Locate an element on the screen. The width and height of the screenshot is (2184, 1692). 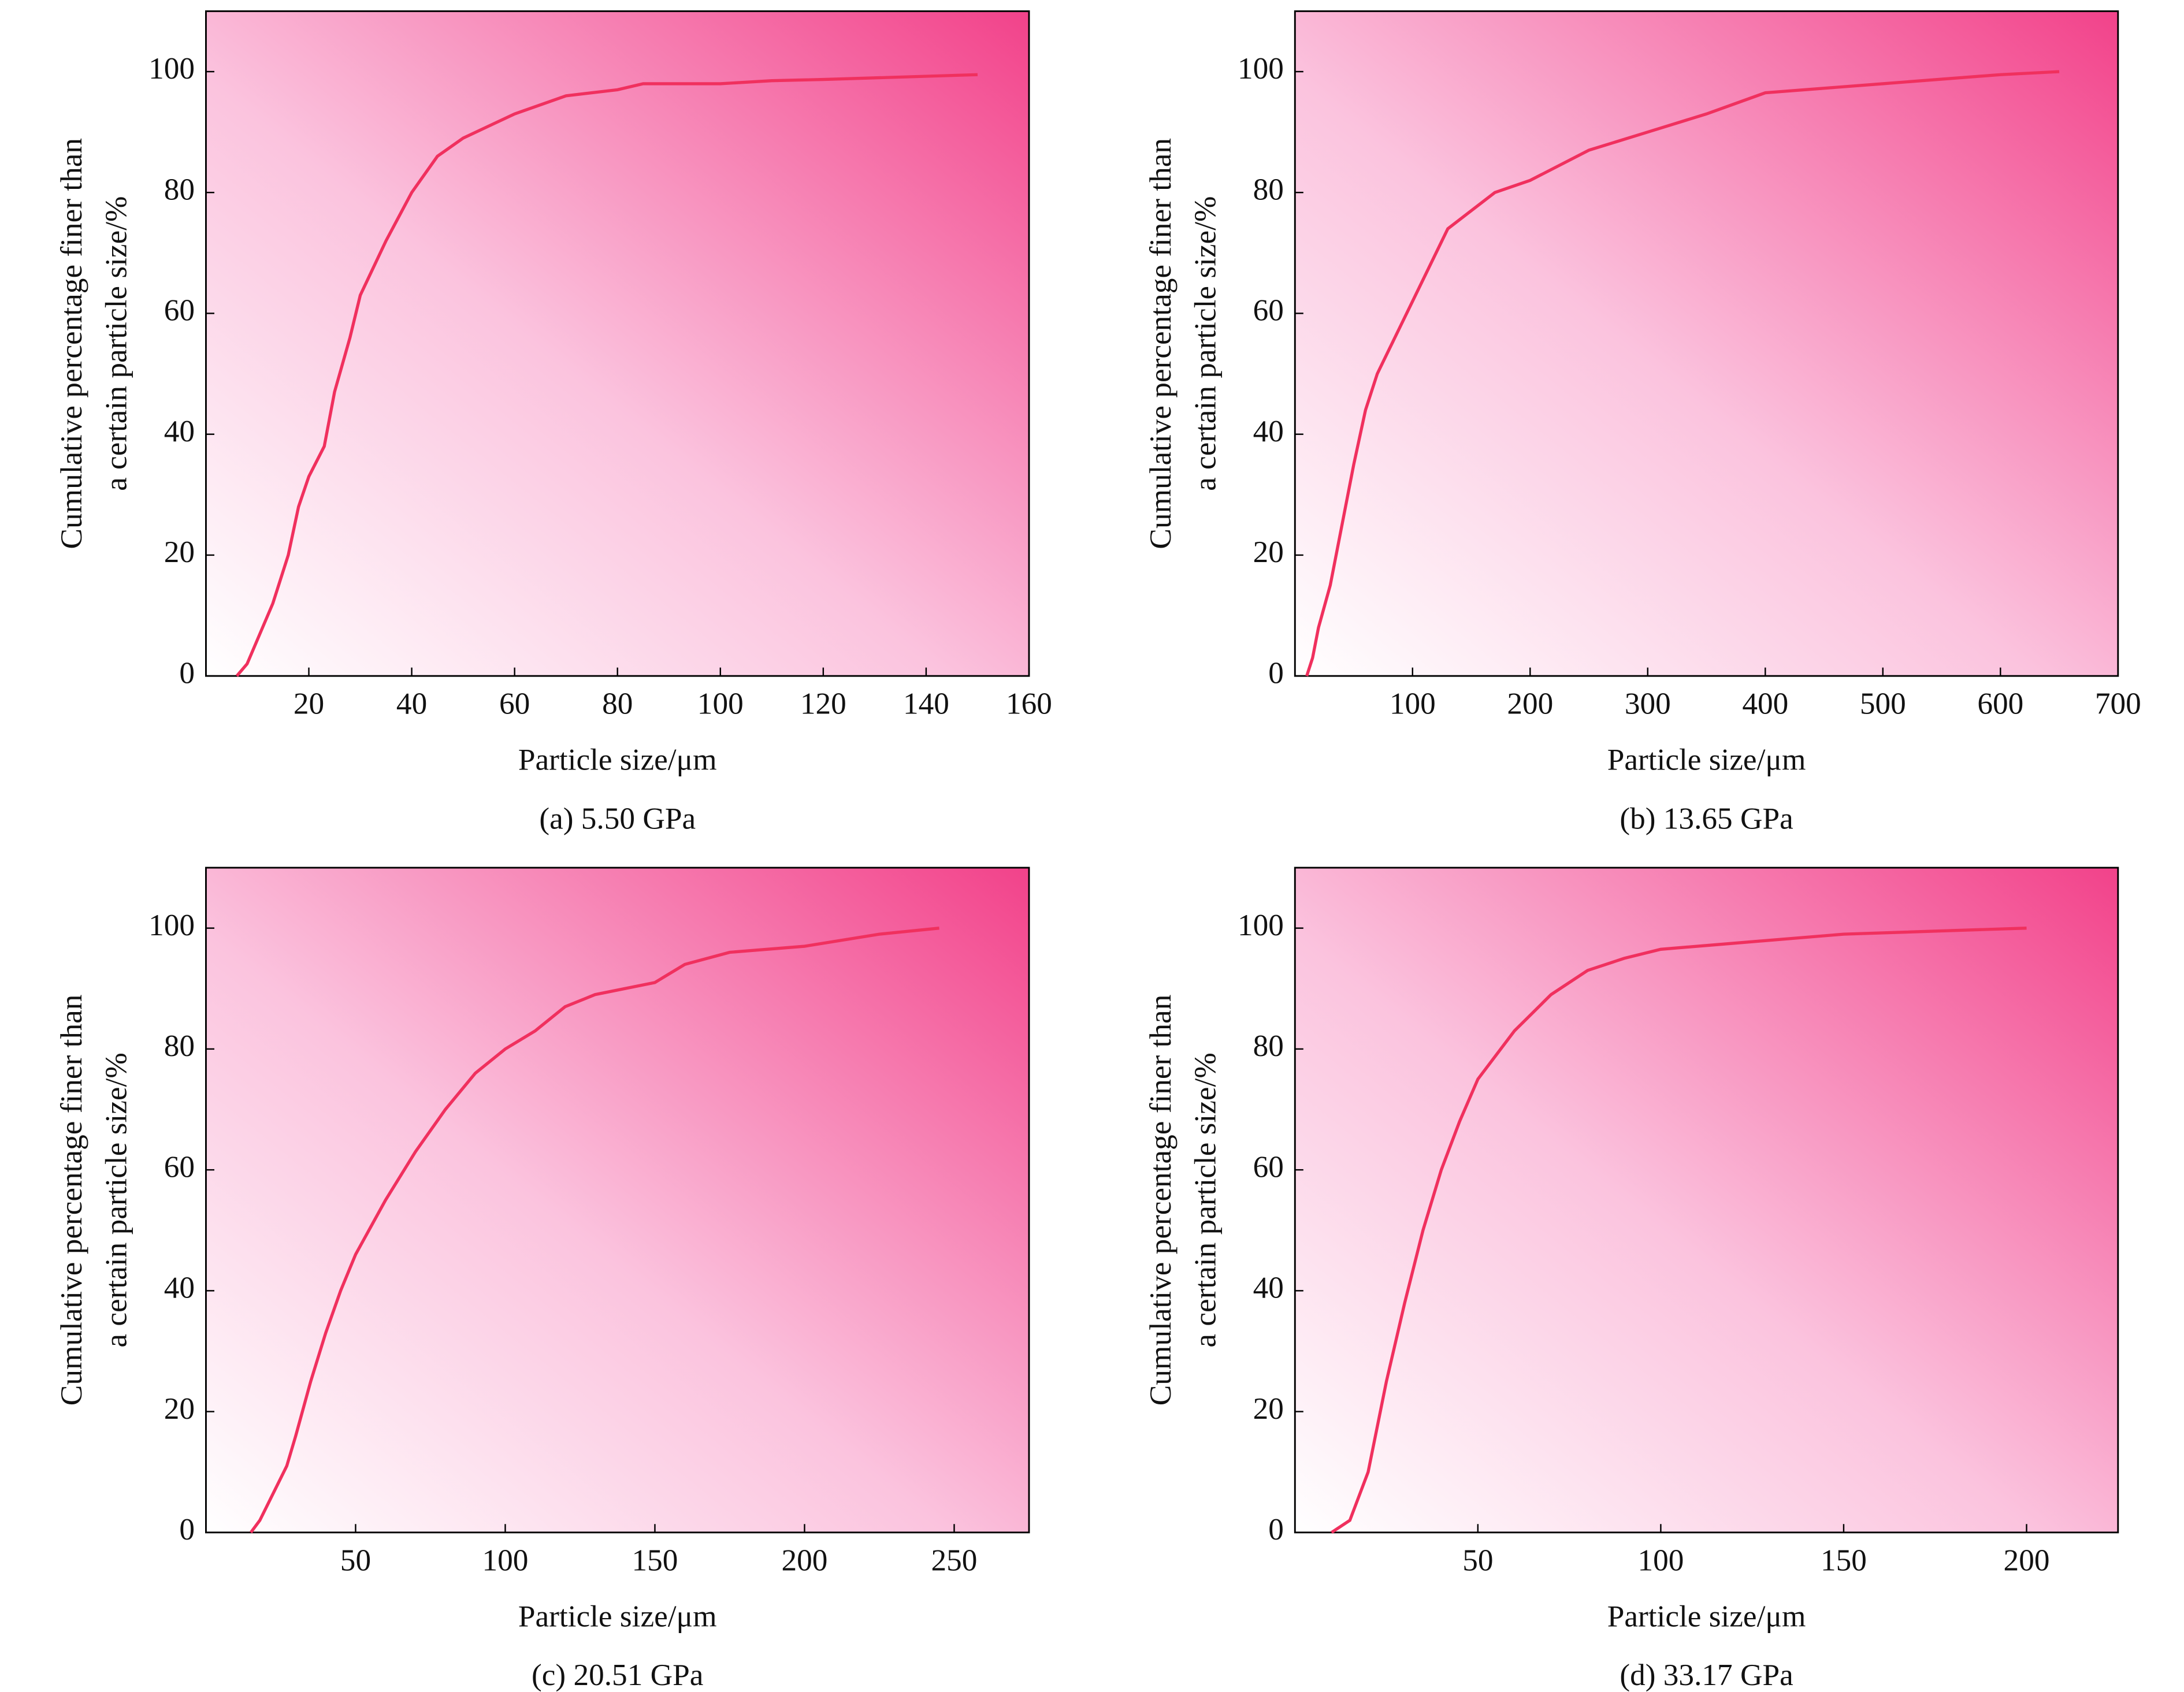
caption: (b) 13.65 GPa is located at coordinates (1706, 818).